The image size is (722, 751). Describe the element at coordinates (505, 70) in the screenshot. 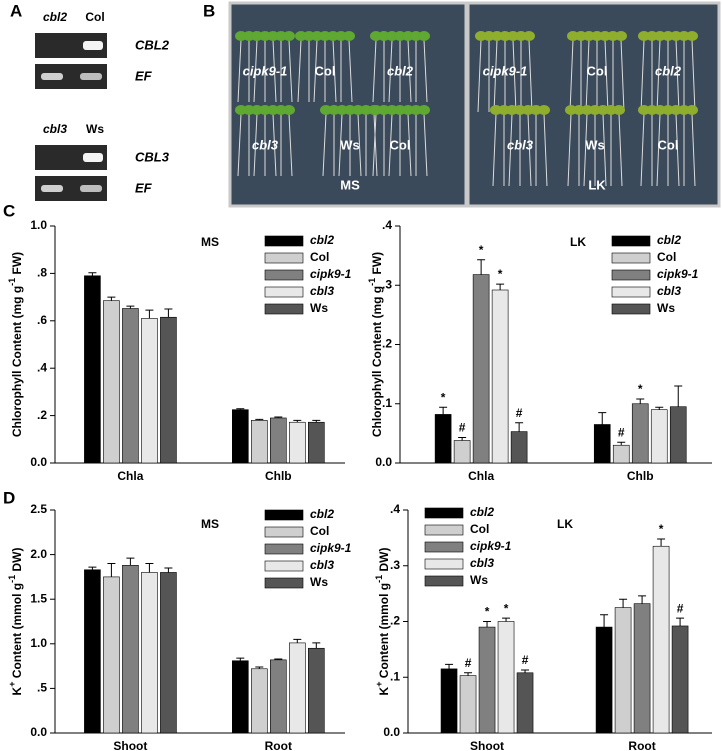

I see `genotype-label: cipk9-1` at that location.